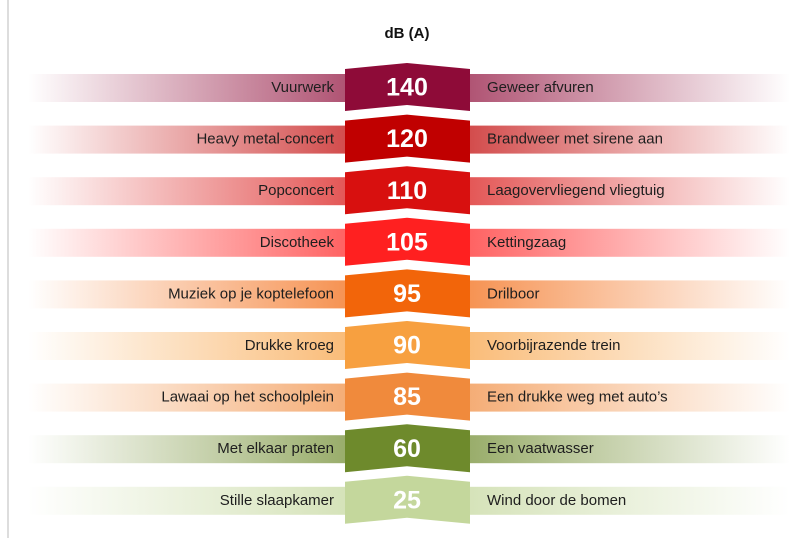 Image resolution: width=798 pixels, height=538 pixels. Describe the element at coordinates (575, 139) in the screenshot. I see `right-label: Brandweer met sirene aan` at that location.